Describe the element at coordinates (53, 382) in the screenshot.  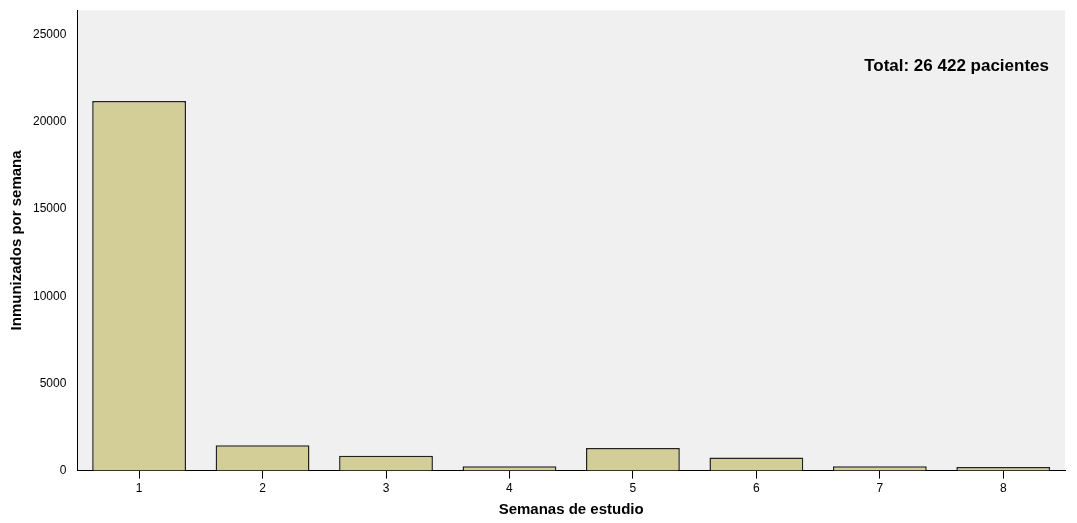
I see `y-tick-label: 5000` at that location.